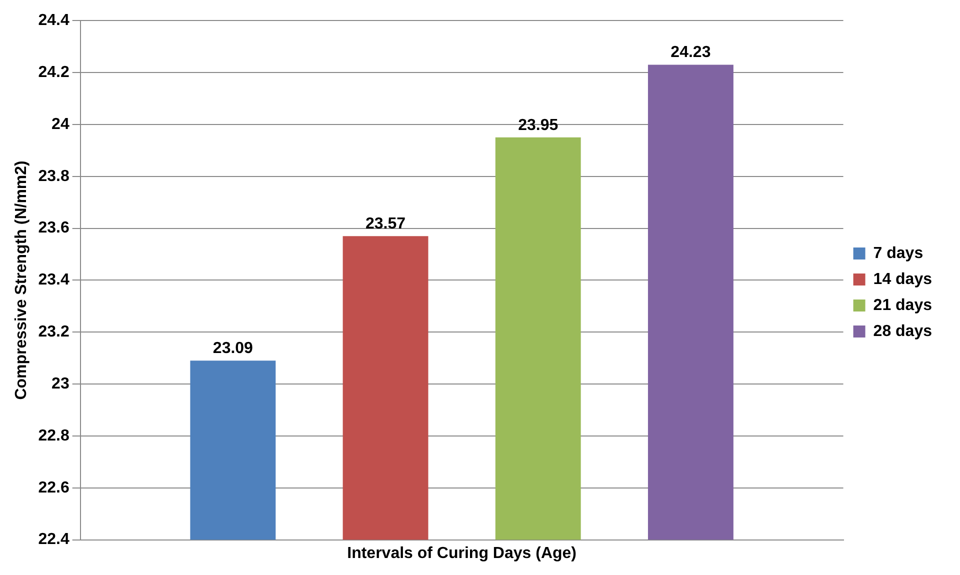  What do you see at coordinates (54, 72) in the screenshot?
I see `y-tick-label: 24.2` at bounding box center [54, 72].